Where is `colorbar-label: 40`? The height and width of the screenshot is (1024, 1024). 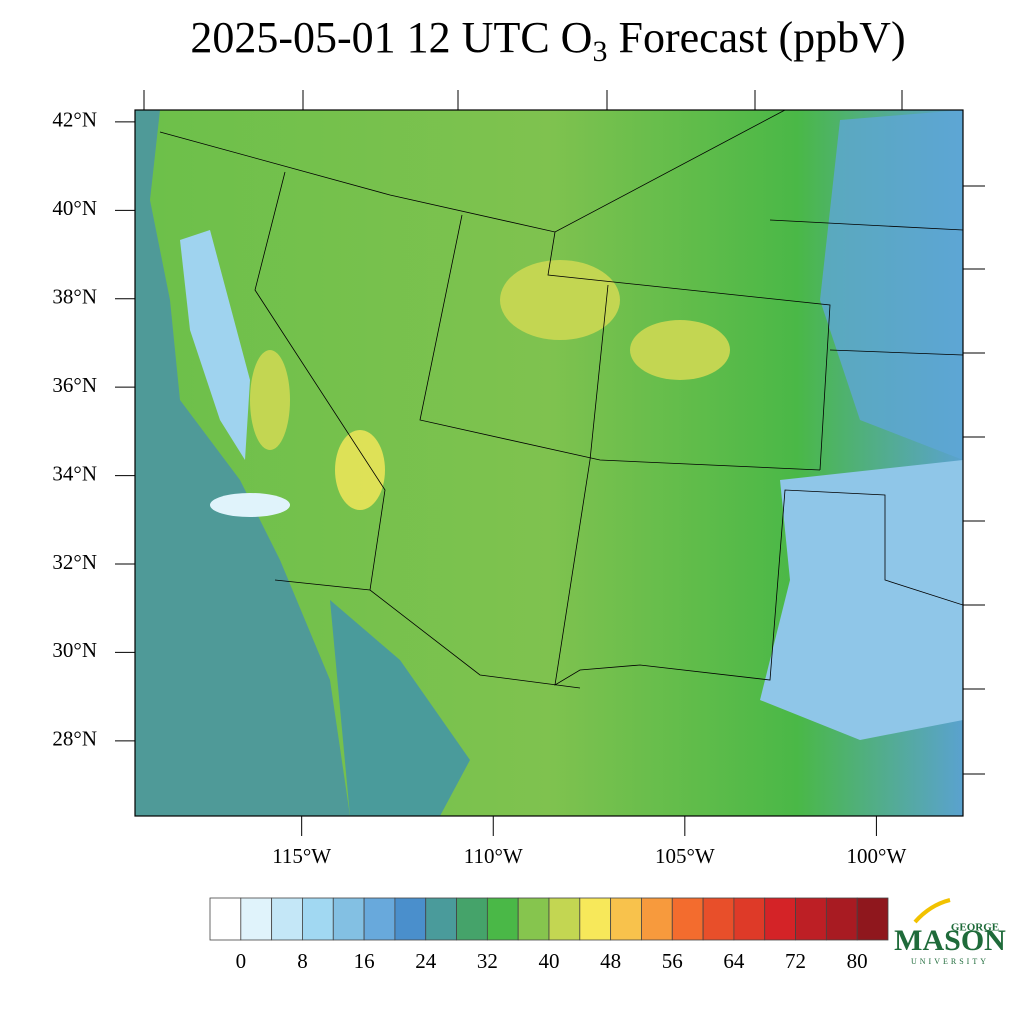
colorbar-label: 40 is located at coordinates (549, 961).